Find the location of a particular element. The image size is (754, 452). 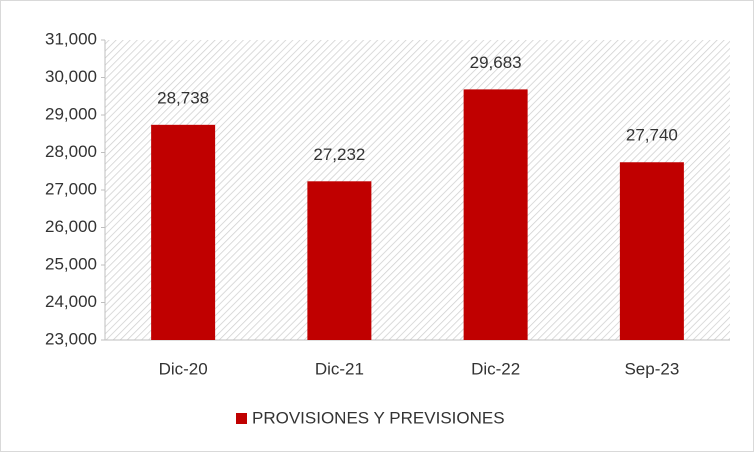

data-label: 27,740 is located at coordinates (652, 135).